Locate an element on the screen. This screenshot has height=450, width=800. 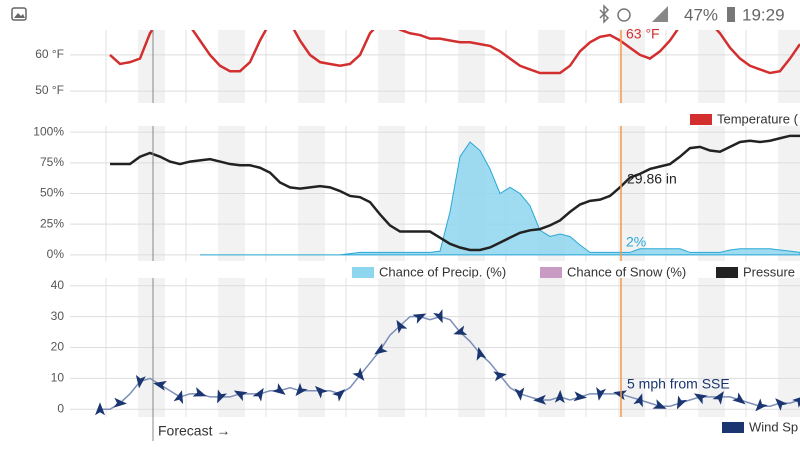
gallery-icon-shape is located at coordinates (19, 15).